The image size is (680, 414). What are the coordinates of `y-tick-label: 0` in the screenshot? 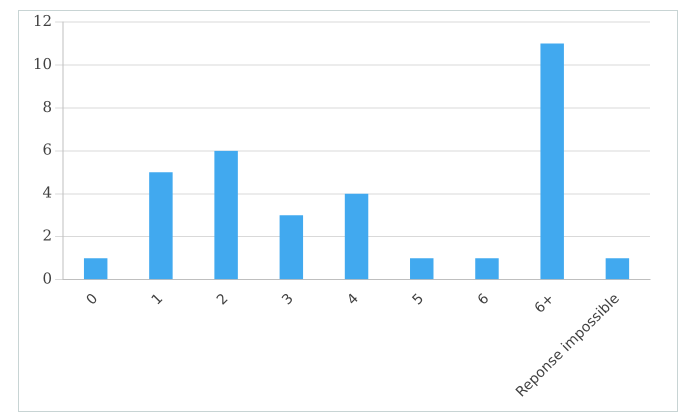 It's located at (47, 279).